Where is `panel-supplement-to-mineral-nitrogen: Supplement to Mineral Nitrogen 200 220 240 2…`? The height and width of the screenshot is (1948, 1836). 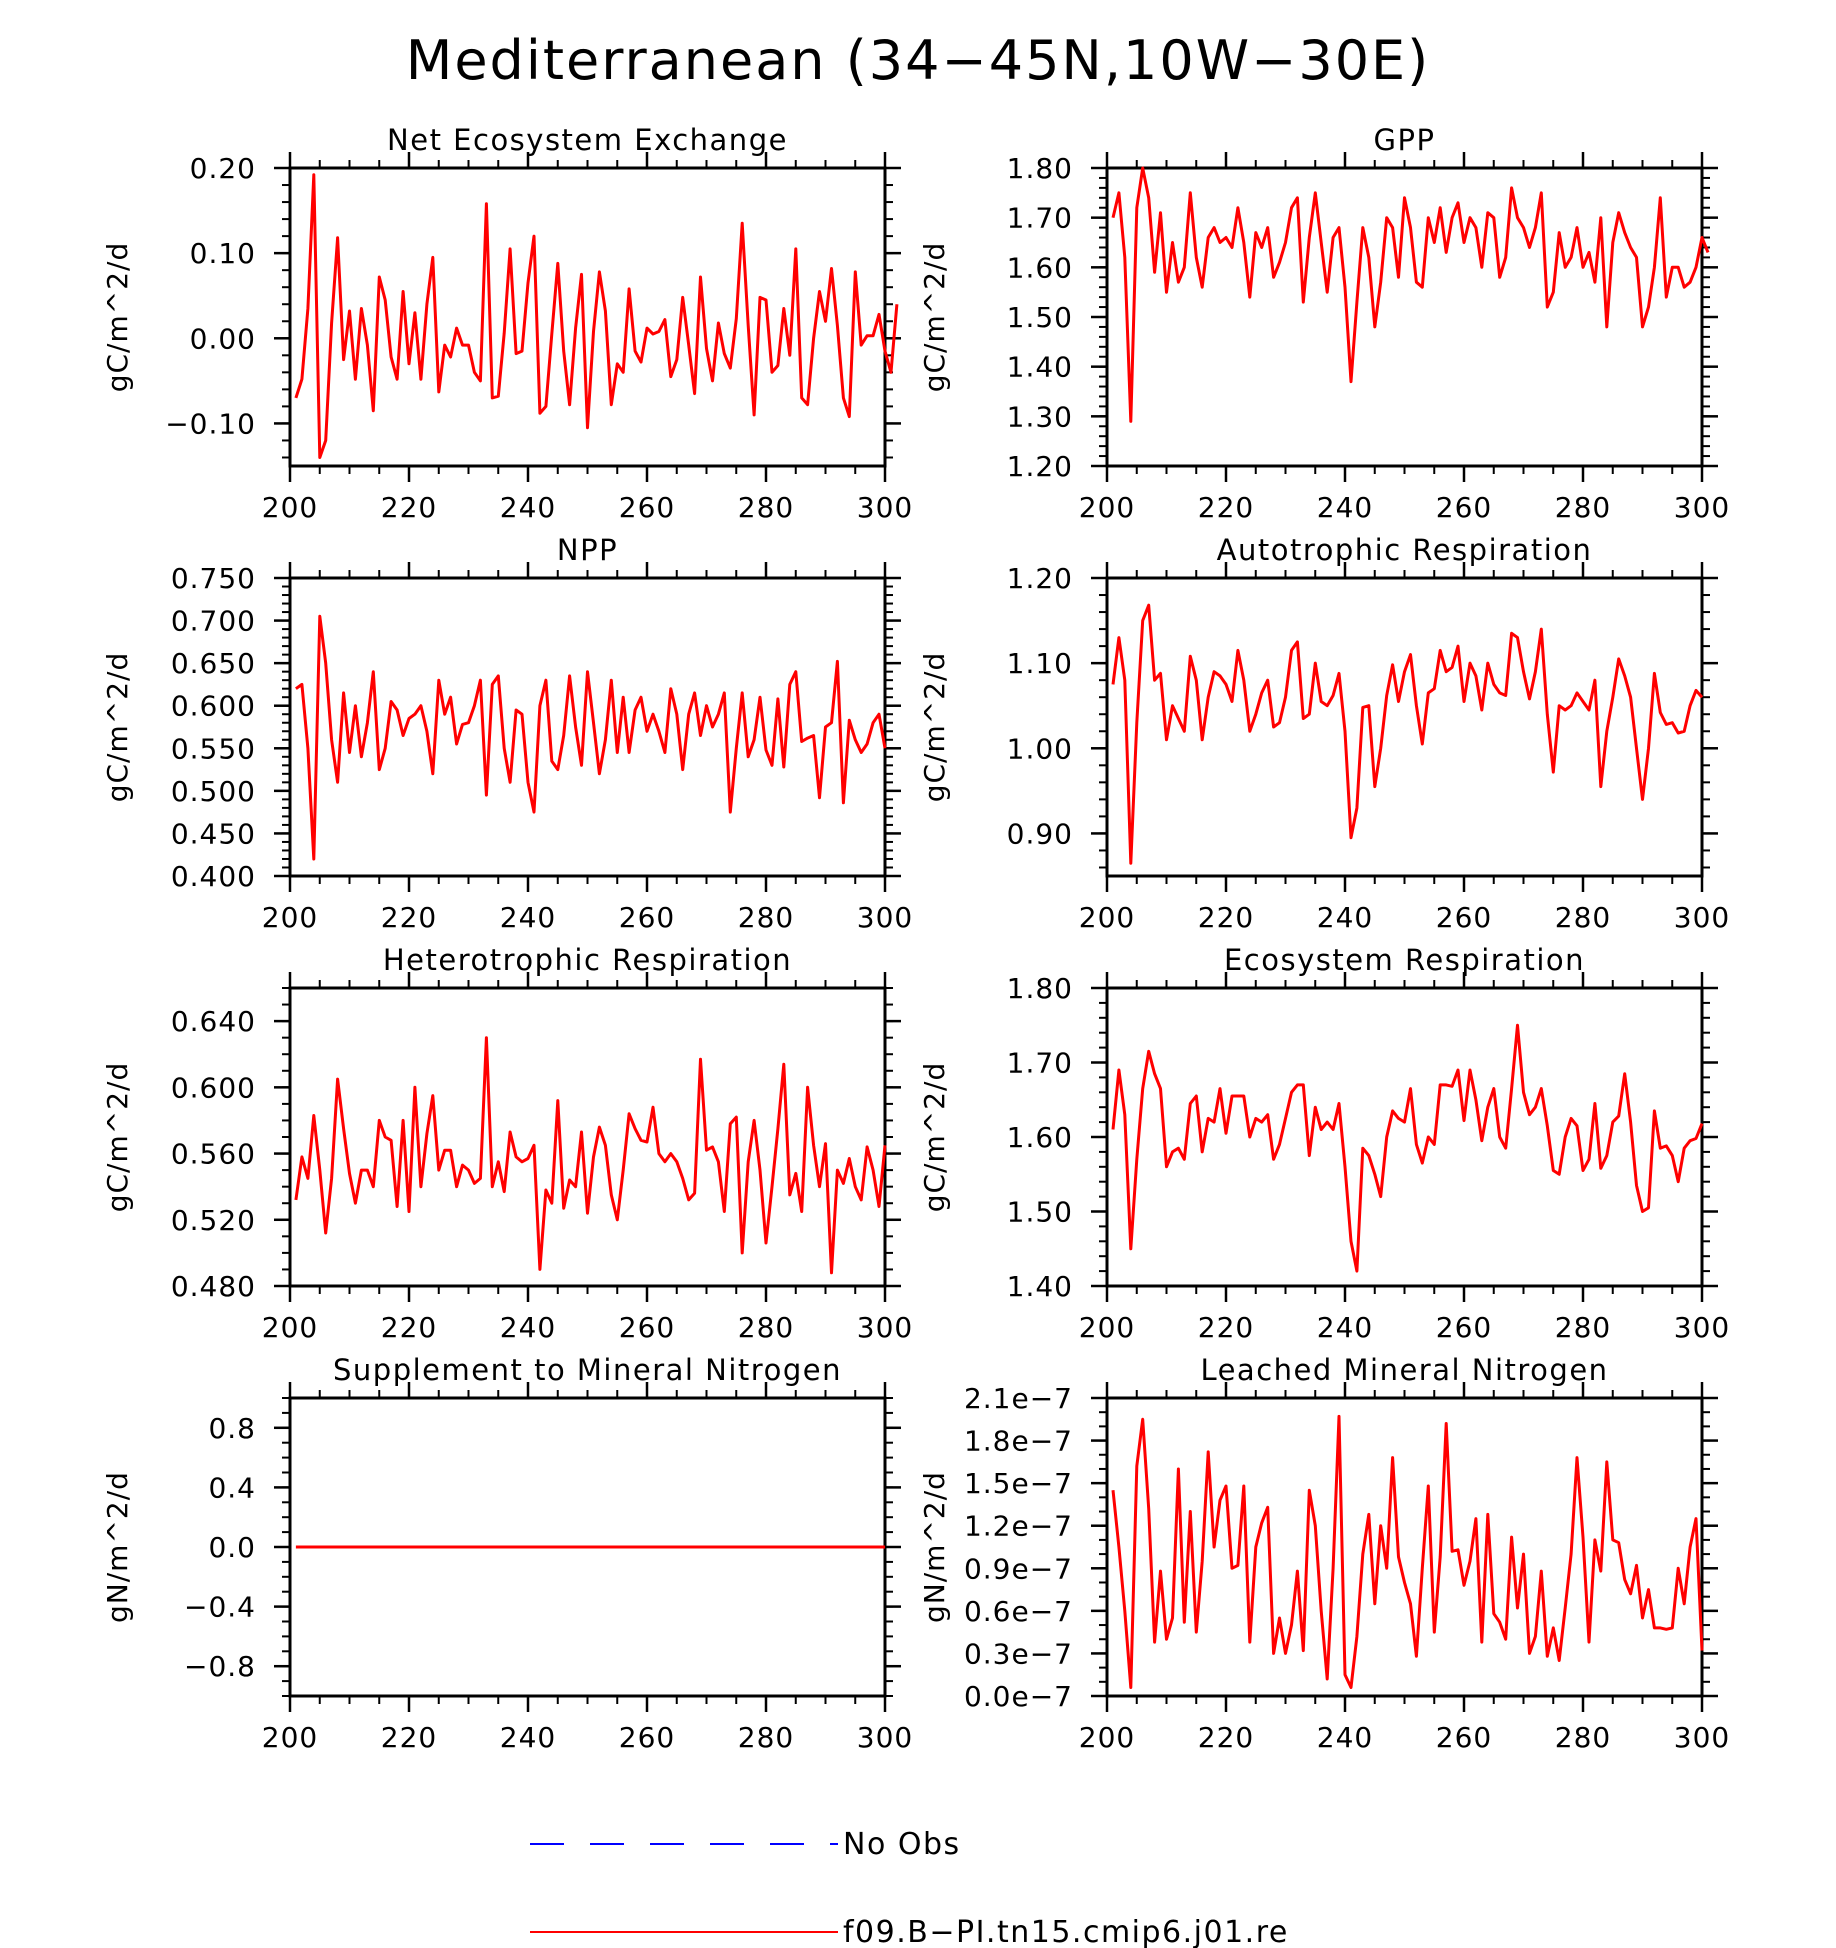 panel-supplement-to-mineral-nitrogen: Supplement to Mineral Nitrogen 200 220 240 2… is located at coordinates (507, 1553).